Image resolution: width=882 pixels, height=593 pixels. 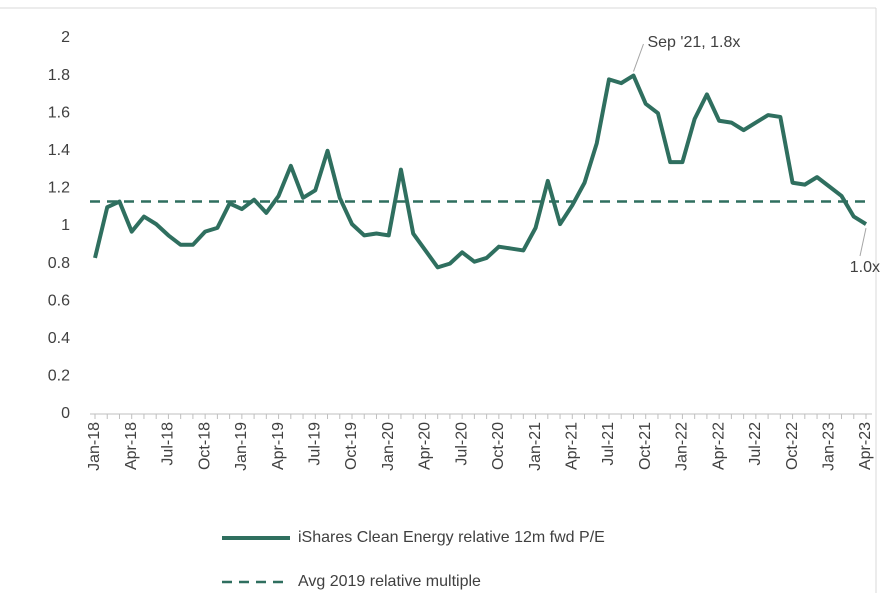 What do you see at coordinates (278, 446) in the screenshot?
I see `x-tick-label: Apr-19` at bounding box center [278, 446].